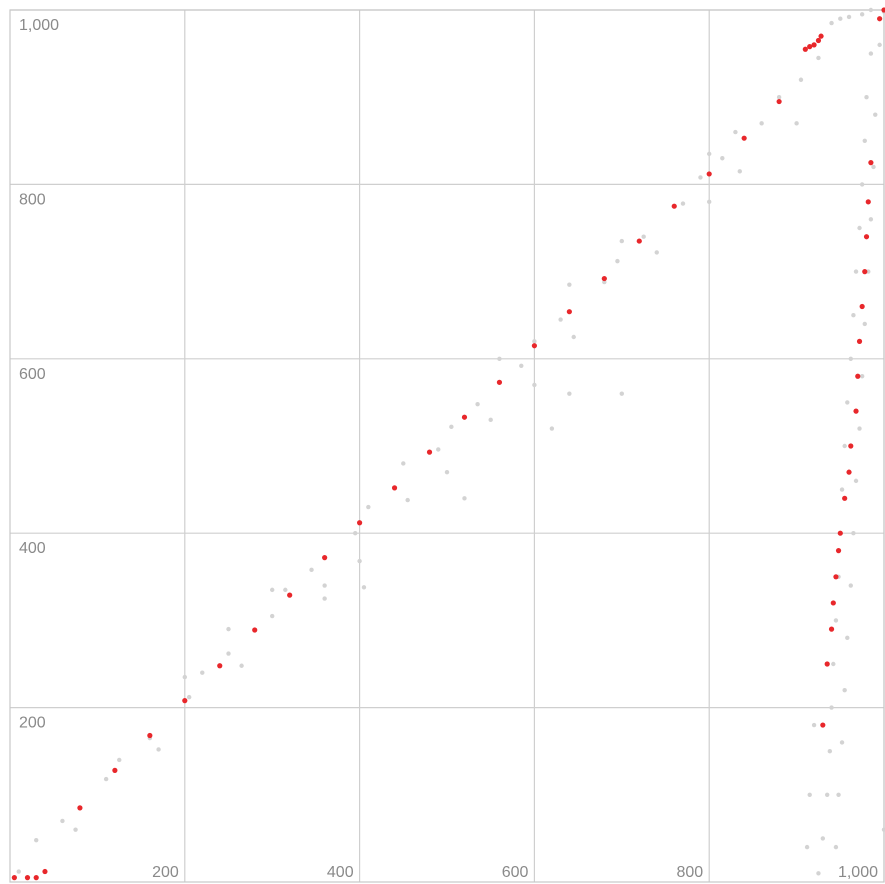  Describe the element at coordinates (165, 872) in the screenshot. I see `x-tick-label: 200` at that location.